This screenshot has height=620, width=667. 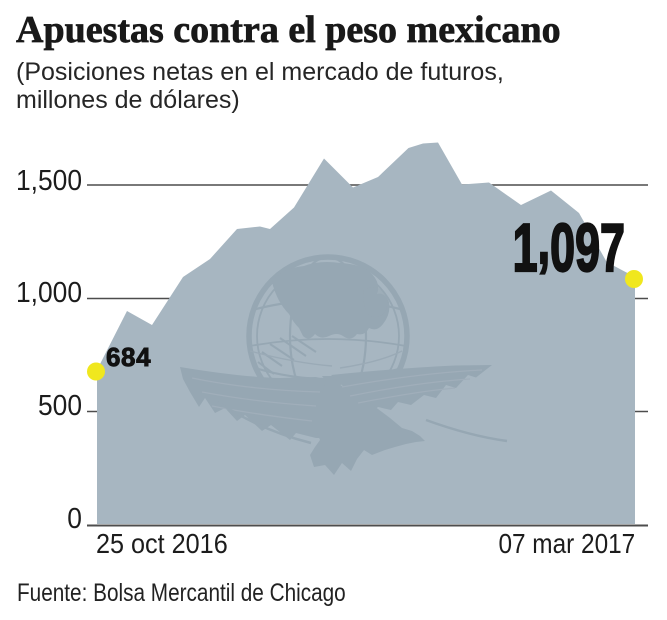 I want to click on svg-text: 684, so click(x=128, y=357).